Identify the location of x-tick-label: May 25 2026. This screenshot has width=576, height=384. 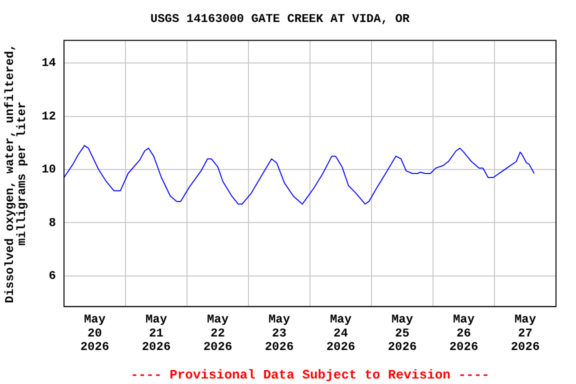
(402, 333).